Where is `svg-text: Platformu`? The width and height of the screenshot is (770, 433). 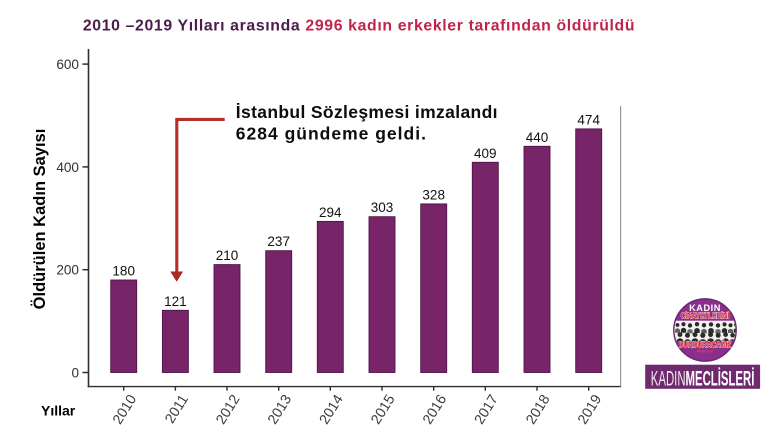 svg-text: Platformu is located at coordinates (705, 351).